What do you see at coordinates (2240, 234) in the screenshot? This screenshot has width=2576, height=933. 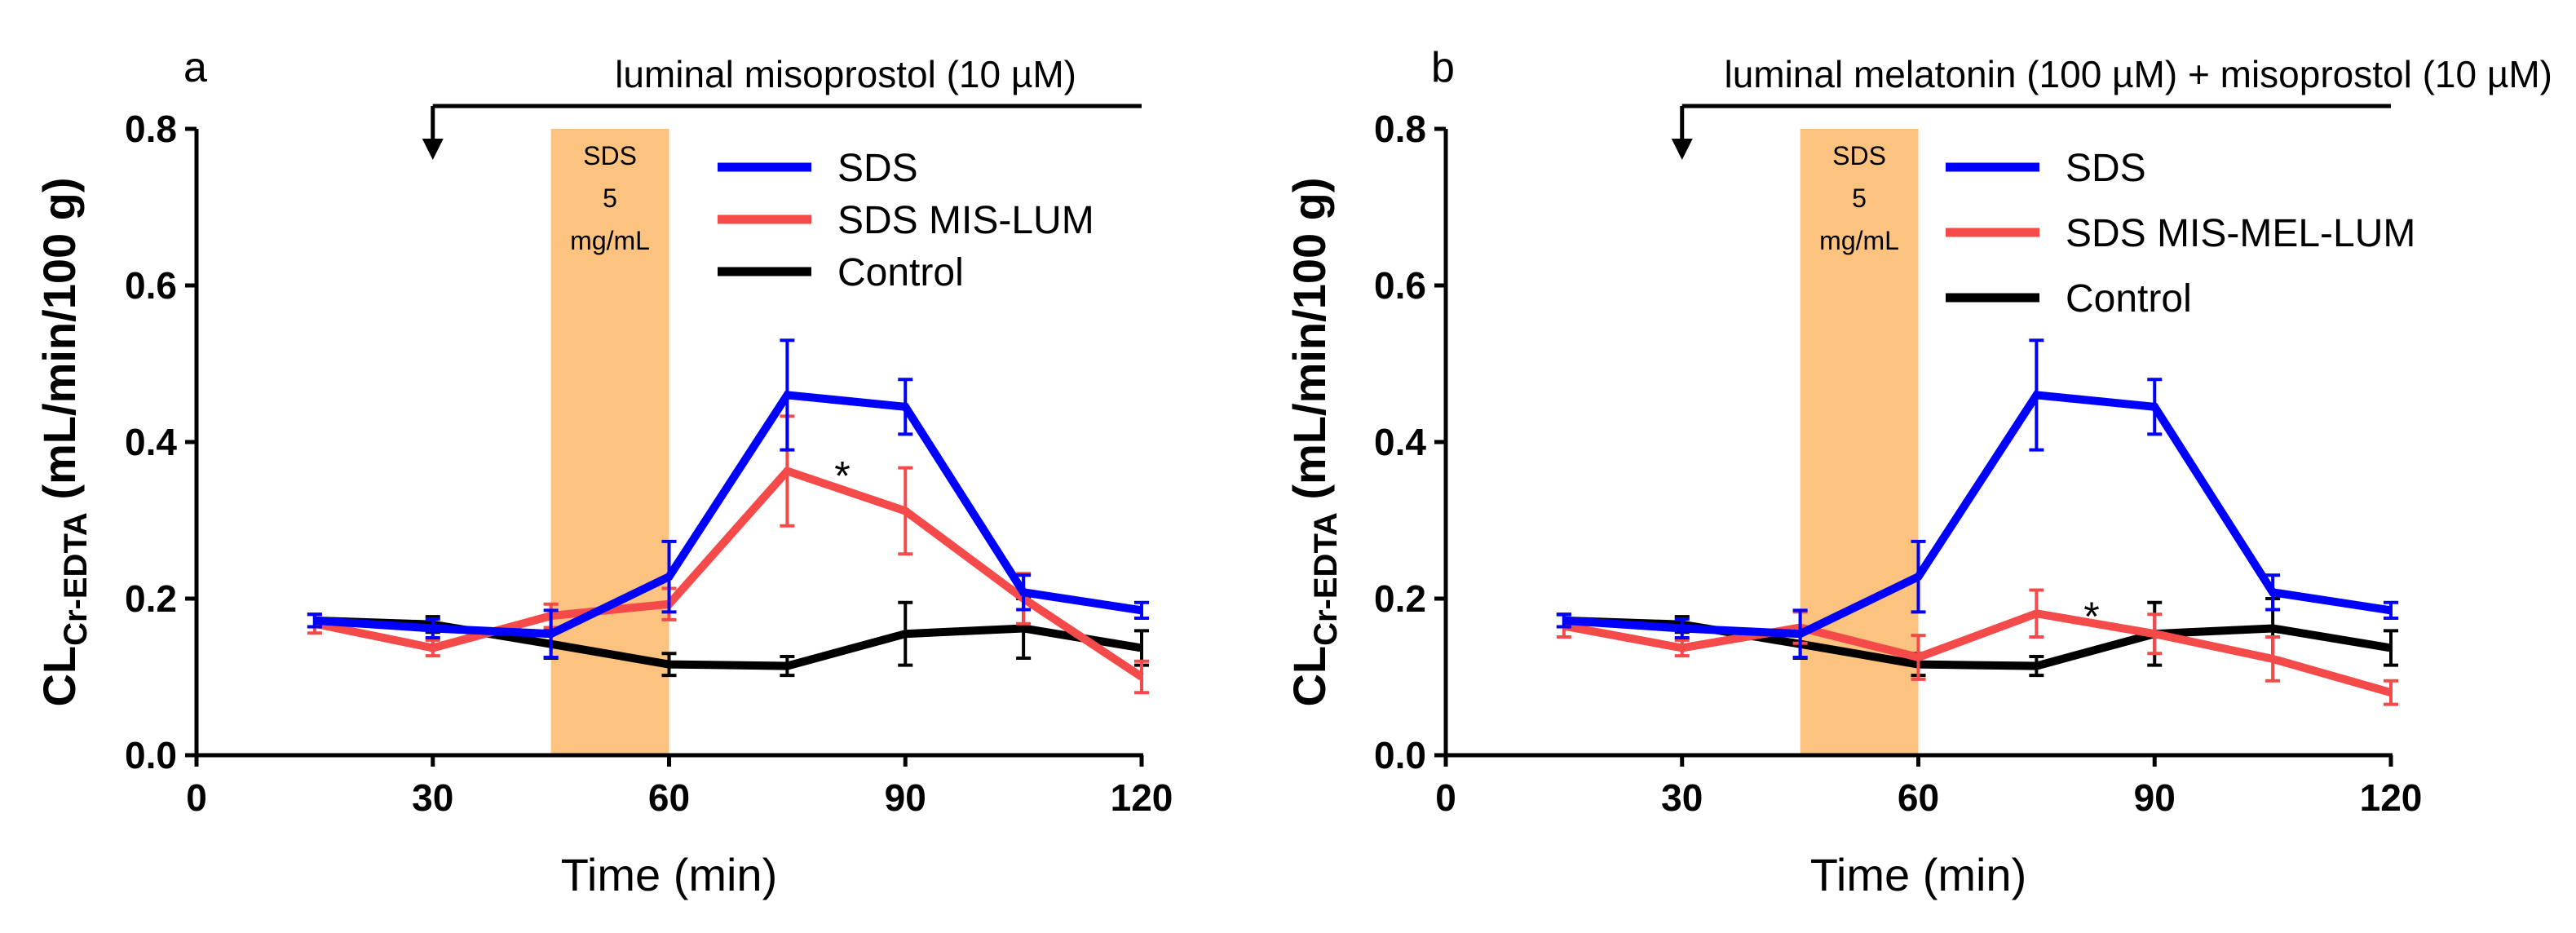 I see `legend-label: SDS MIS-MEL-LUM` at bounding box center [2240, 234].